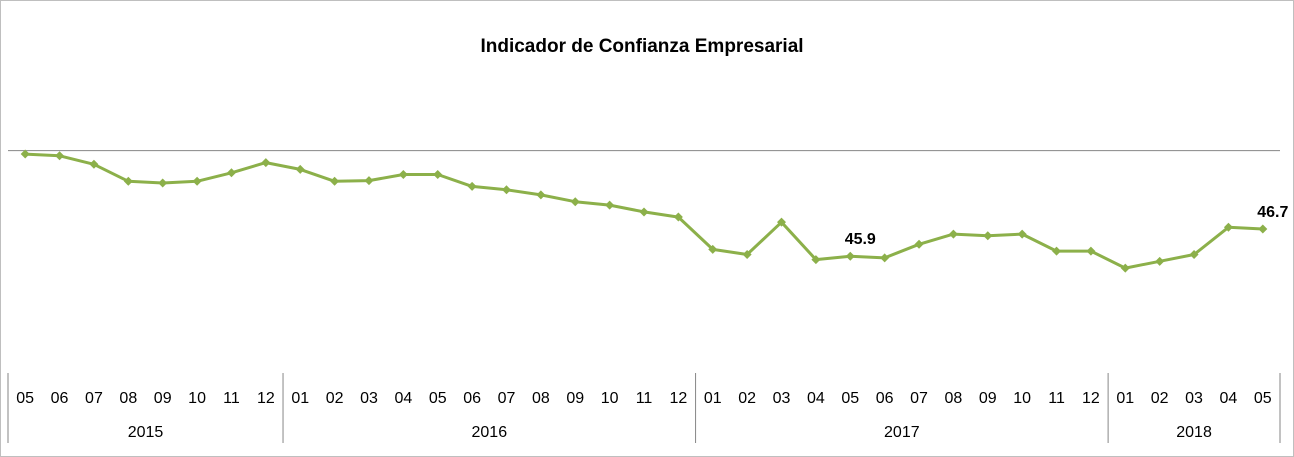 The width and height of the screenshot is (1294, 457). I want to click on year-label: 2018, so click(1194, 432).